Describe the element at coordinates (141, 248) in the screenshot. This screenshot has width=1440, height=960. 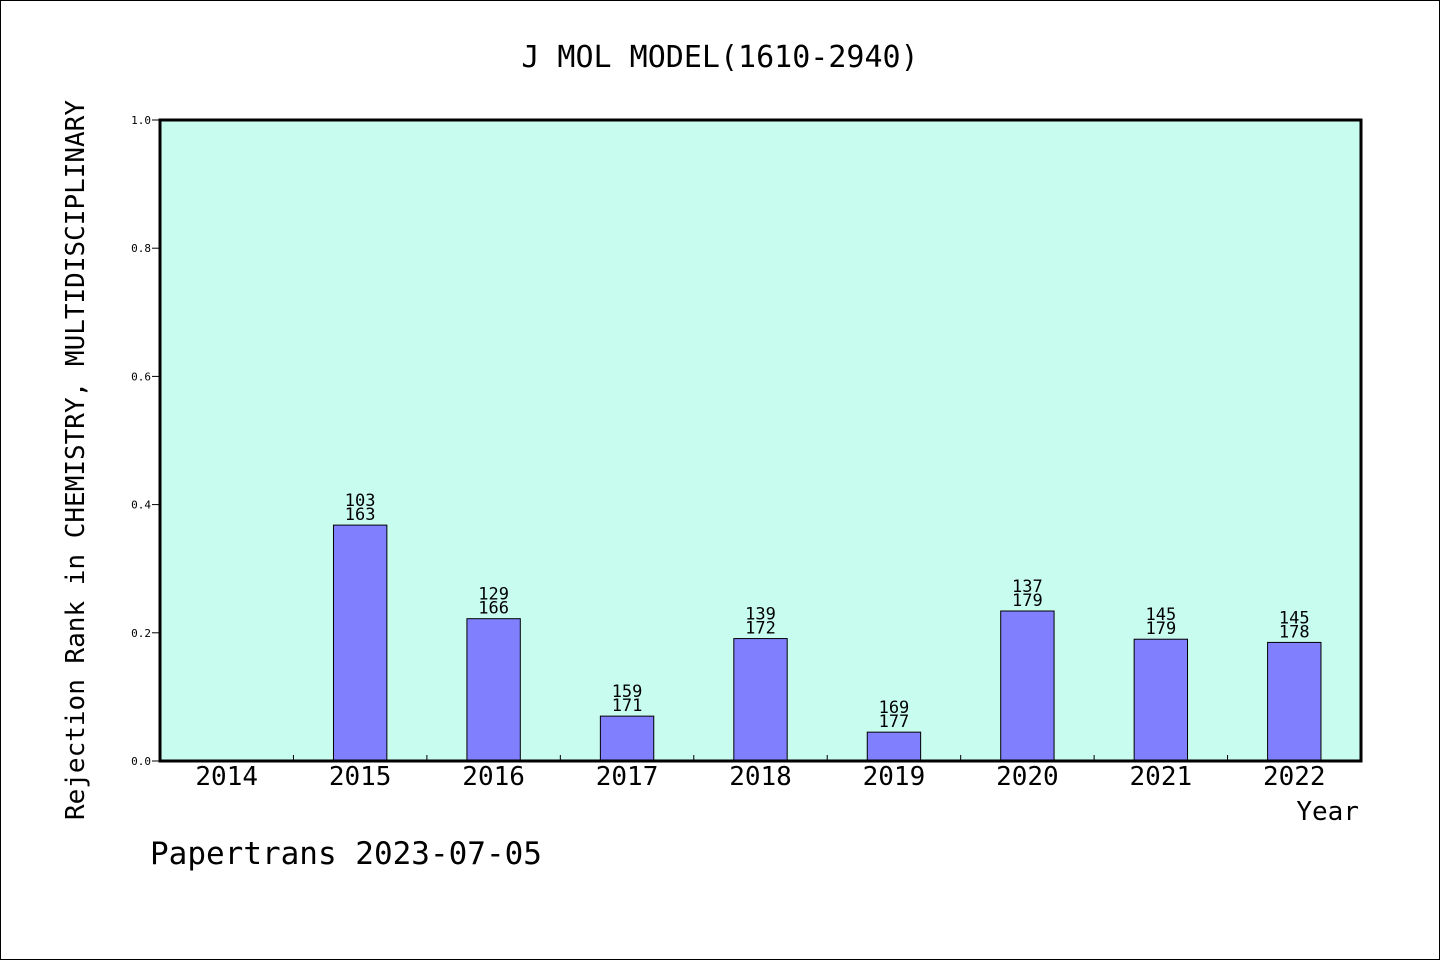
I see `y-tick-label-4: 0.8` at that location.